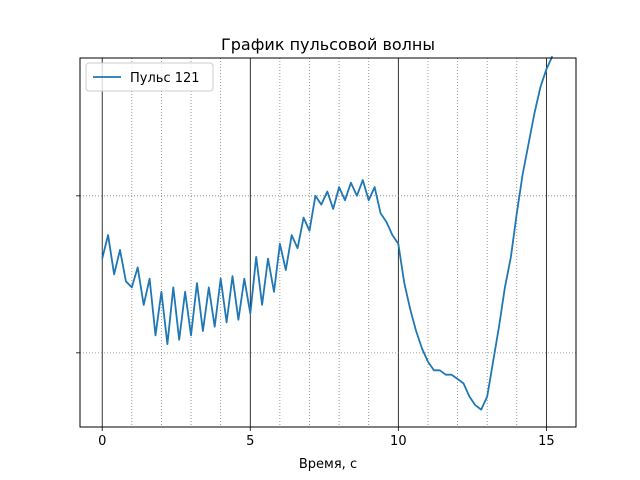 The width and height of the screenshot is (640, 480). I want to click on x-axis-label: Время, с, so click(328, 464).